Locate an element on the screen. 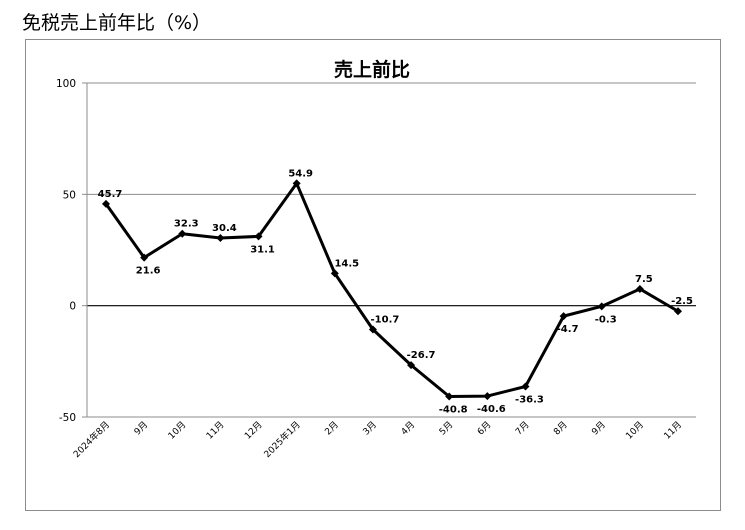  y-tick-label: 100 is located at coordinates (66, 84).